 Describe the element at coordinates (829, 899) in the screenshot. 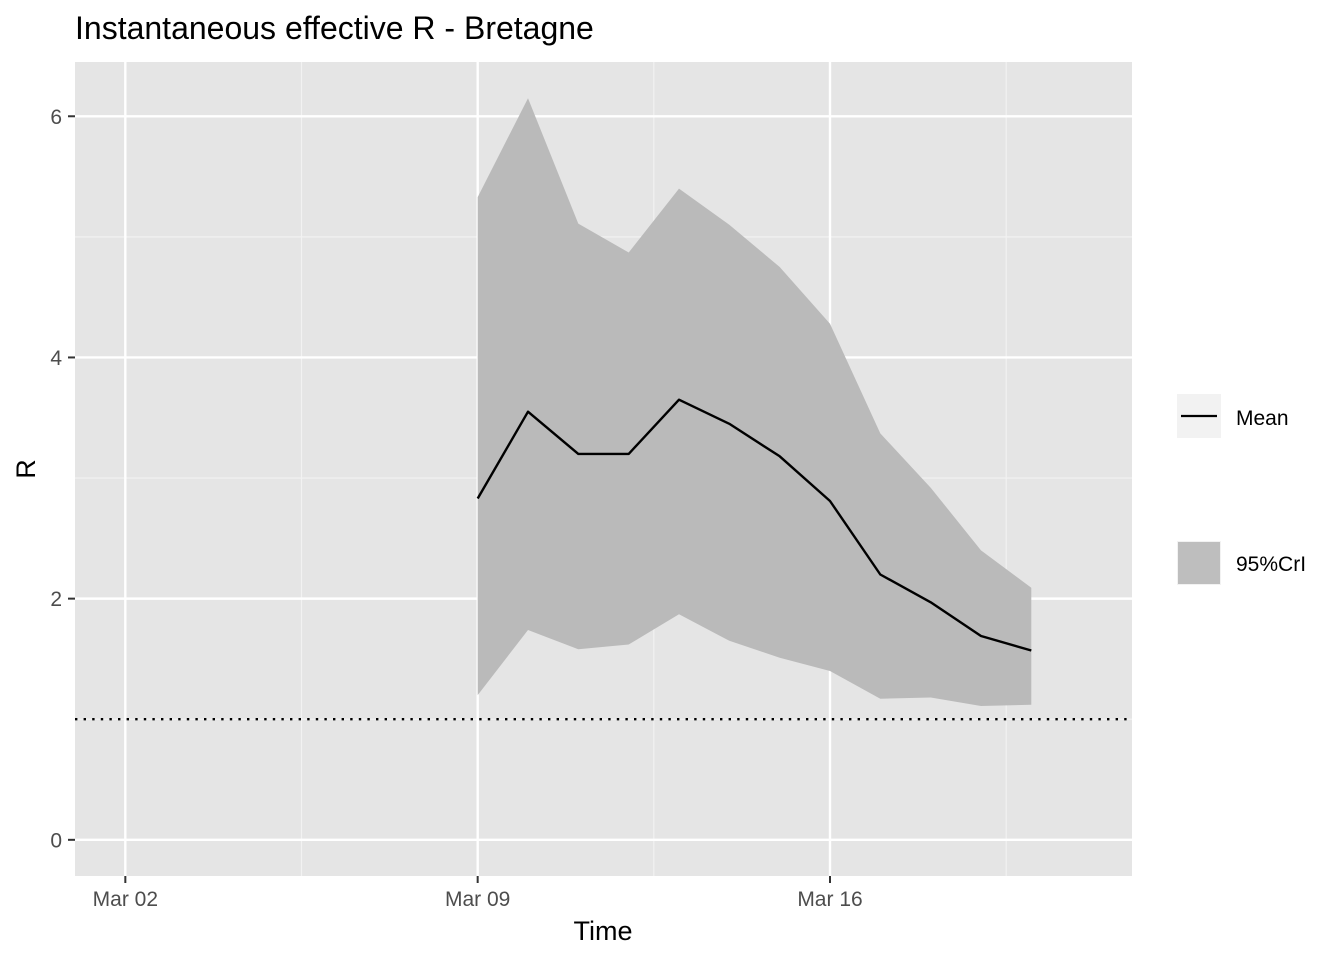

I see `x-tick-label: Mar 16` at that location.